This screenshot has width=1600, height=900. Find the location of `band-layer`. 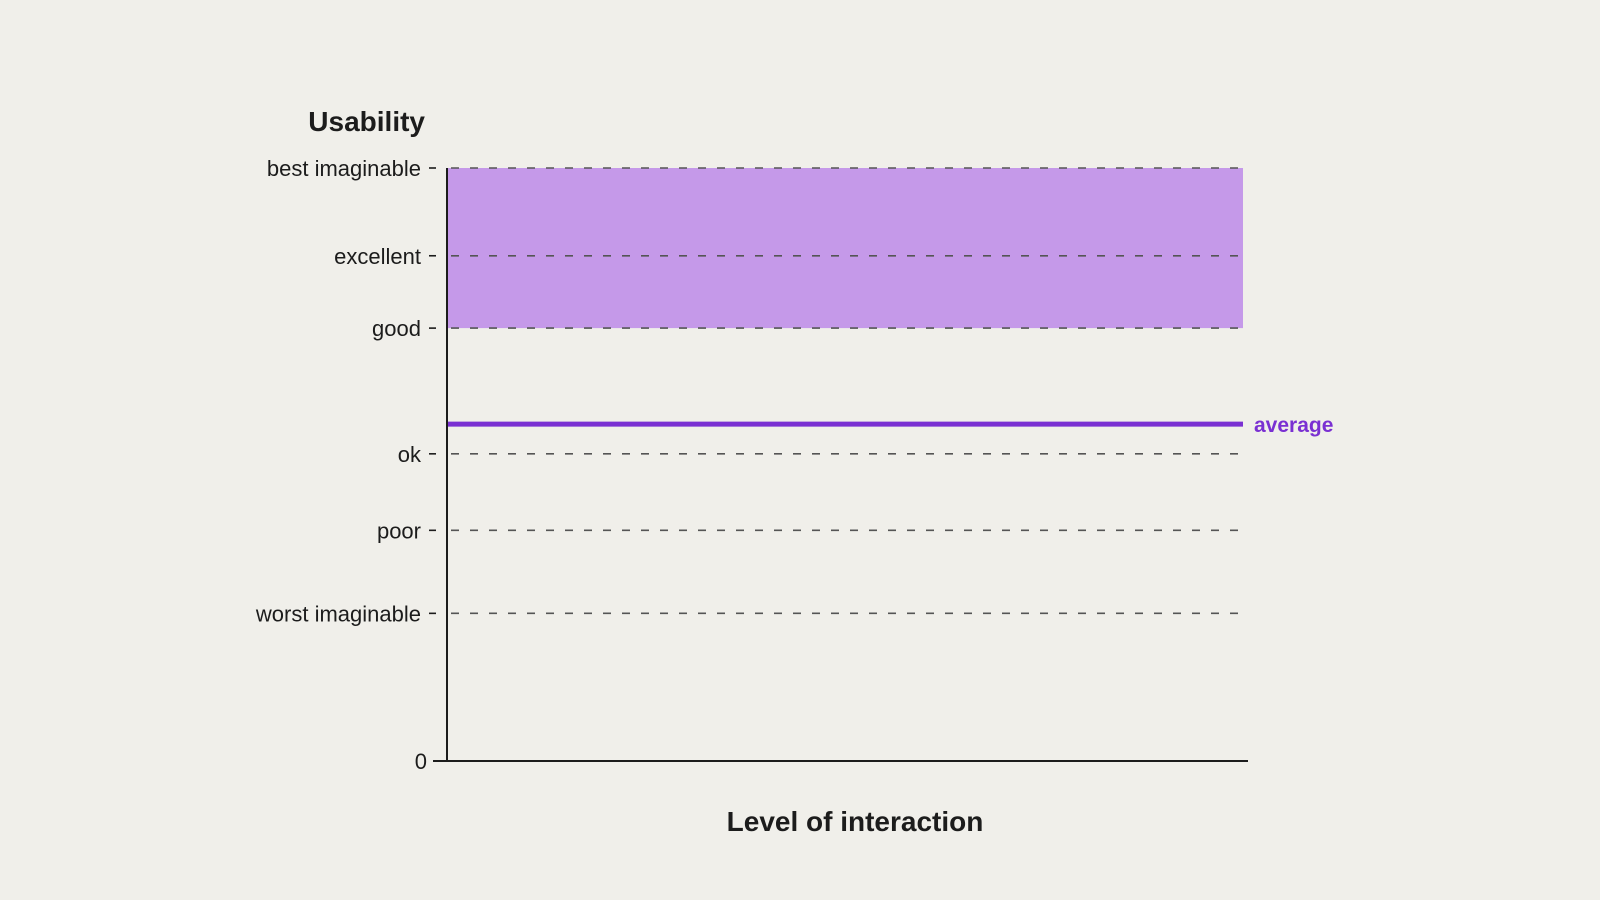

band-layer is located at coordinates (845, 248).